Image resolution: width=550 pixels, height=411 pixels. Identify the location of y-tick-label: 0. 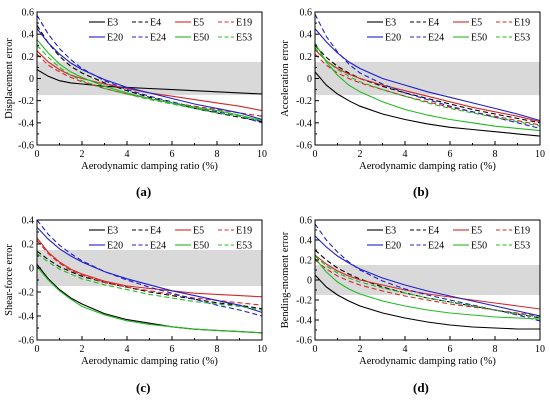
(309, 79).